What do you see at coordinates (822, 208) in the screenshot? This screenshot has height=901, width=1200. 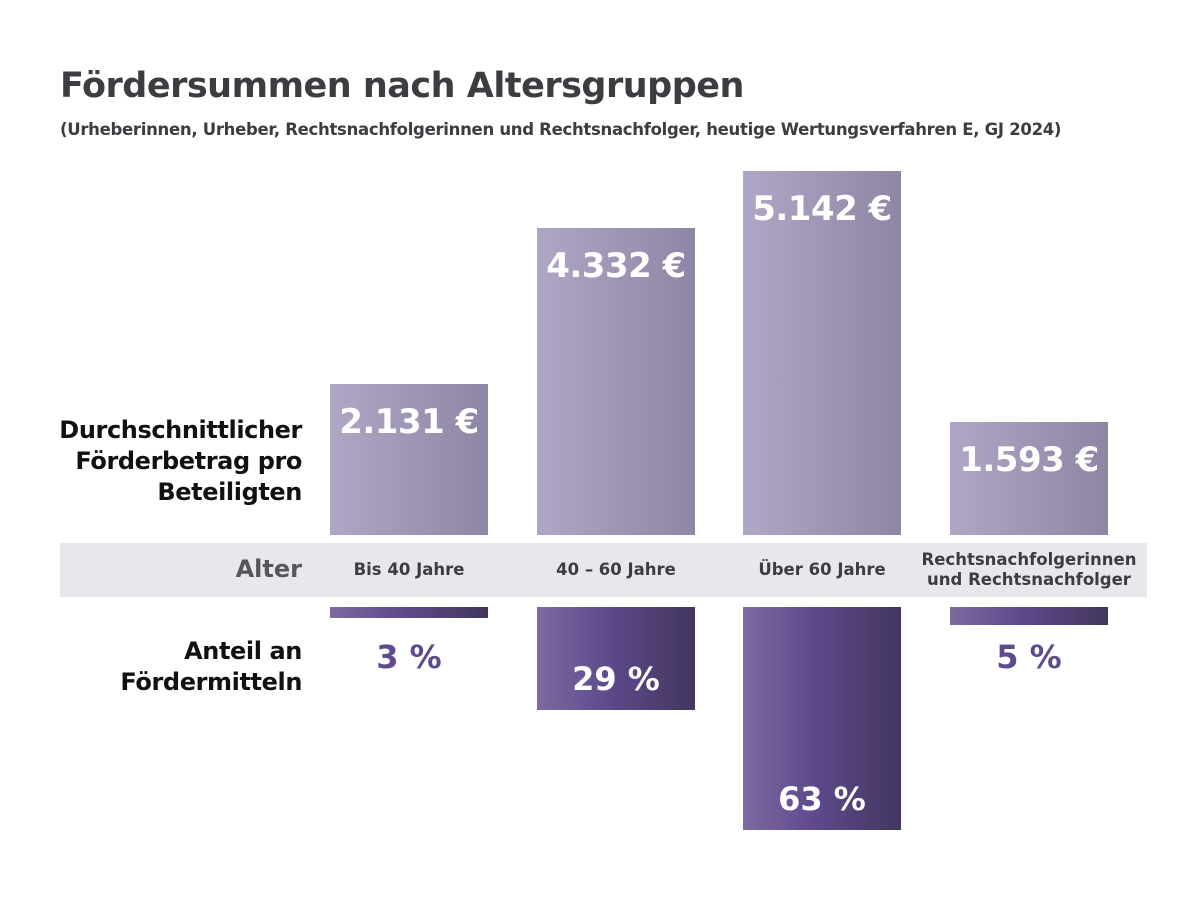 I see `amount-label: 5.142 €` at bounding box center [822, 208].